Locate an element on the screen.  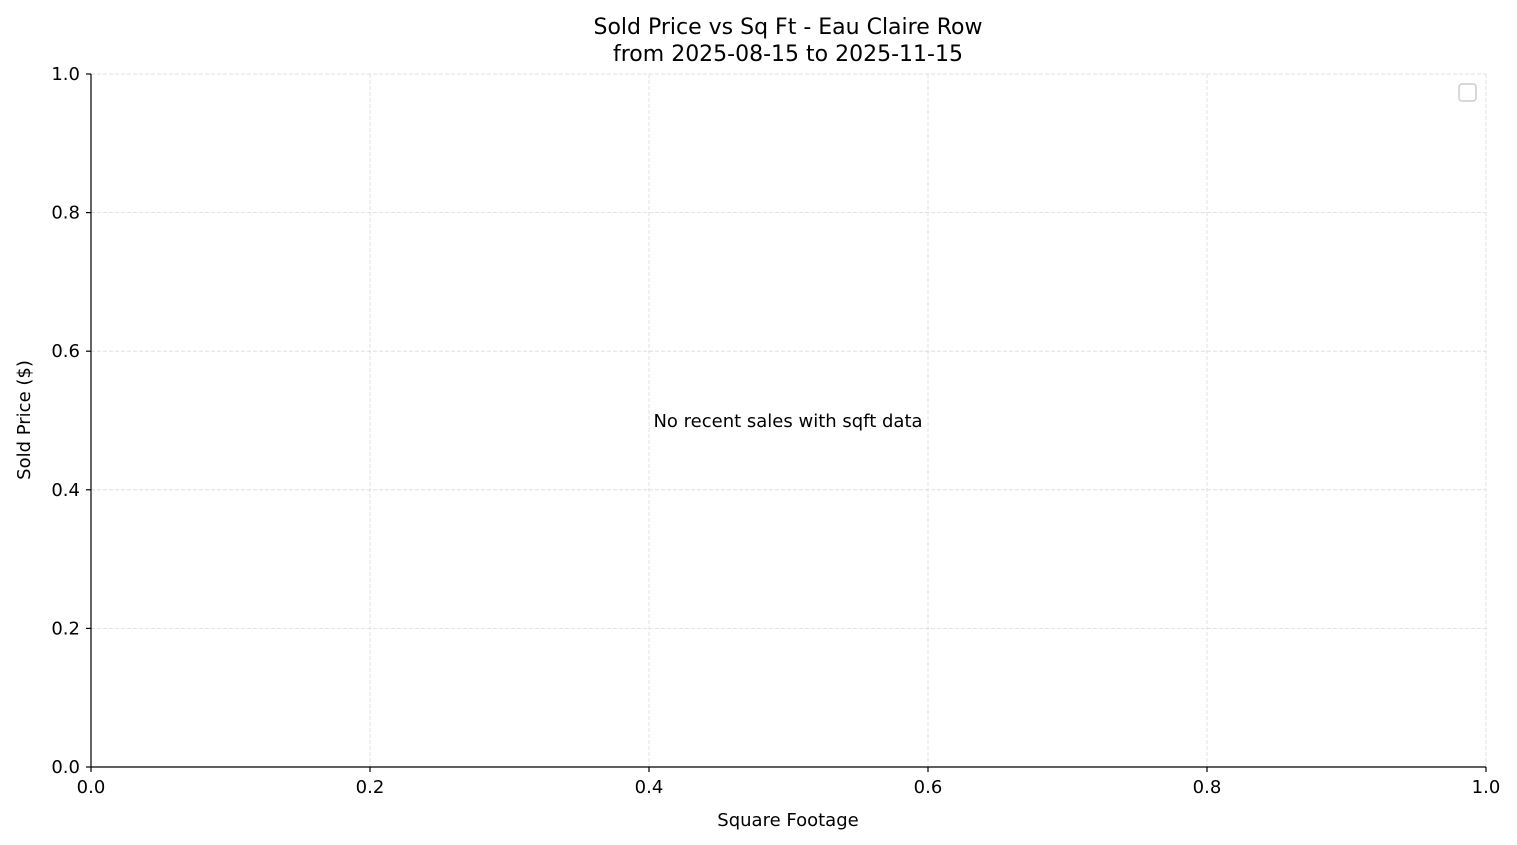
y-tick-label: 0.6 is located at coordinates (65, 351).